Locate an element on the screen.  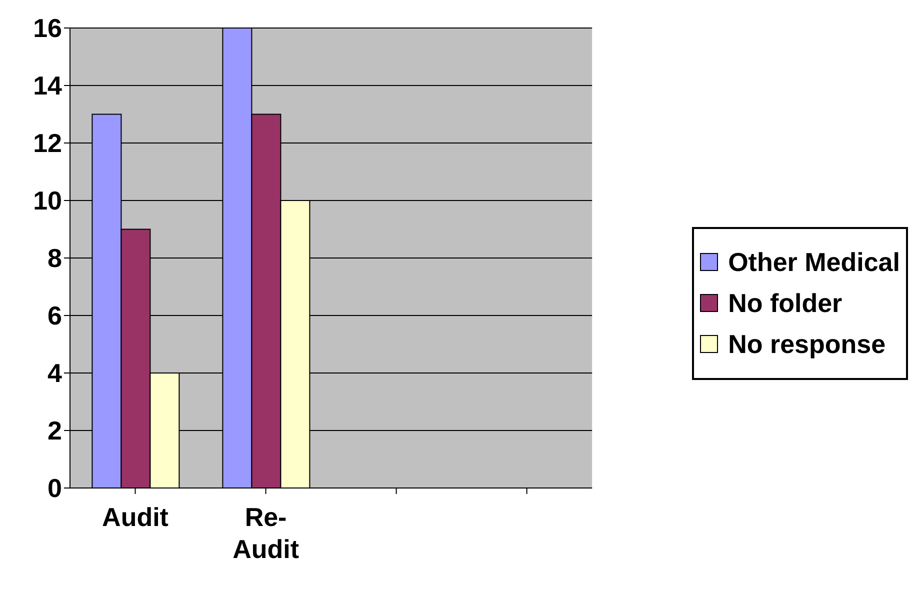
y-tick-label: 0 is located at coordinates (55, 488).